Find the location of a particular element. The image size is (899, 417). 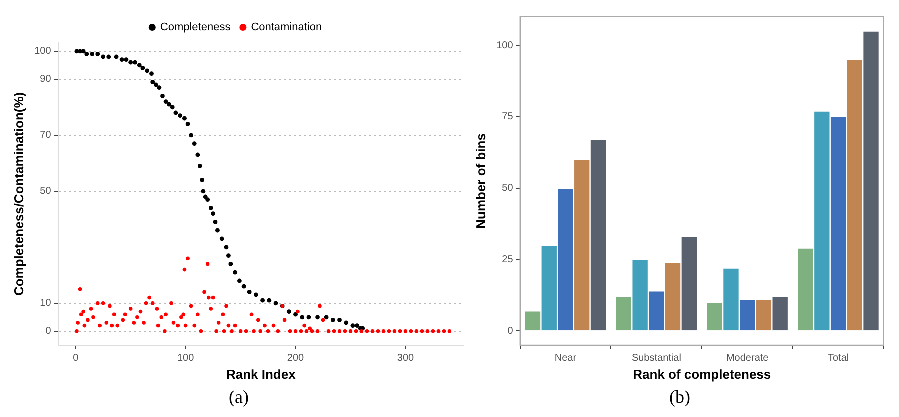

x-axis-title: Rank of completeness is located at coordinates (702, 374).